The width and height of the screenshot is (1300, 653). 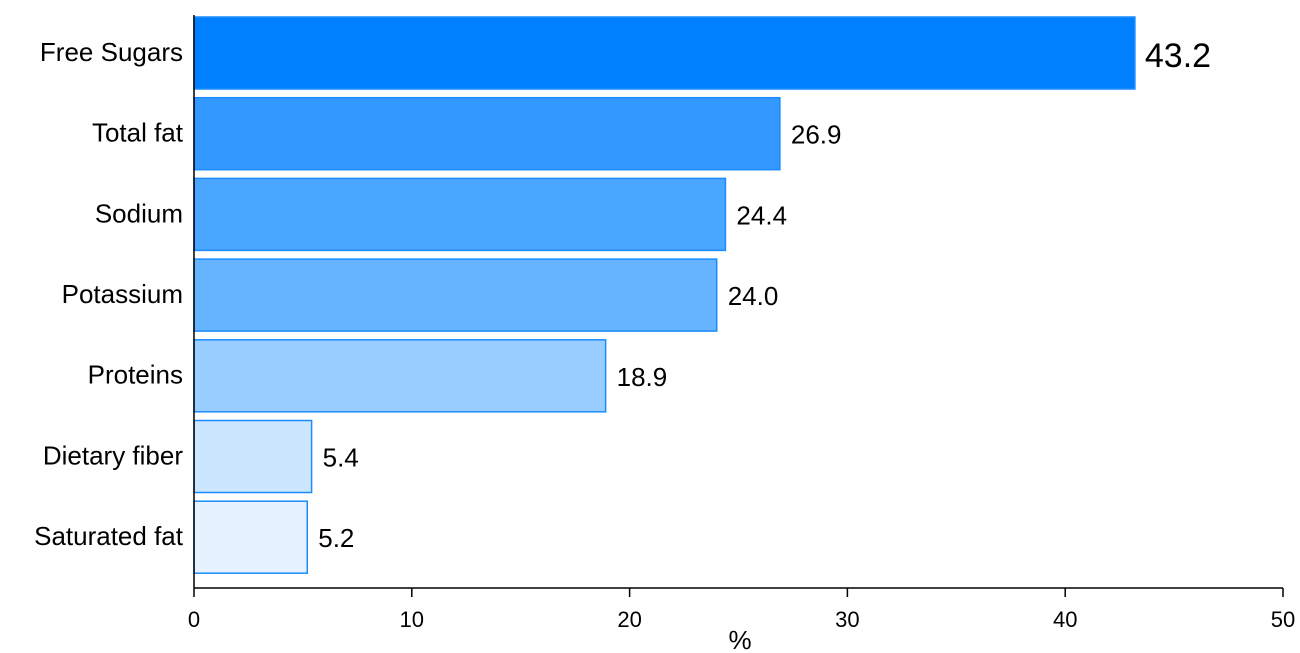 I want to click on x-tick-label: 30, so click(x=847, y=619).